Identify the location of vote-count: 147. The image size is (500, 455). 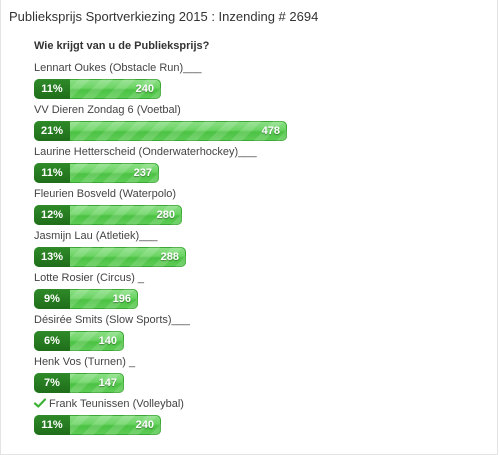
(107, 383).